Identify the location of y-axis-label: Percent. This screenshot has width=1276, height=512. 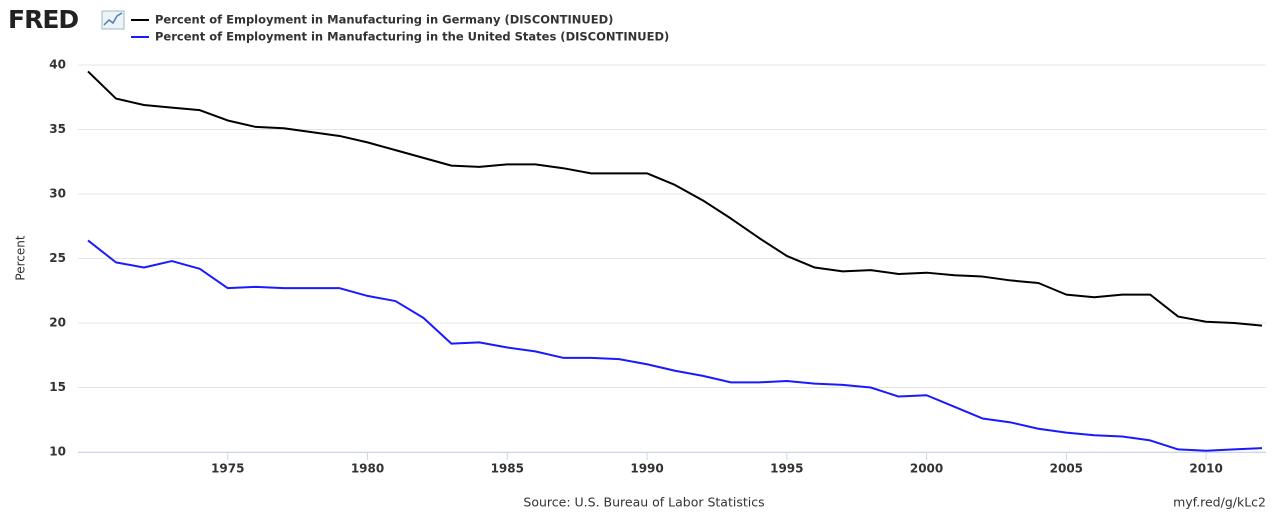
(21, 257).